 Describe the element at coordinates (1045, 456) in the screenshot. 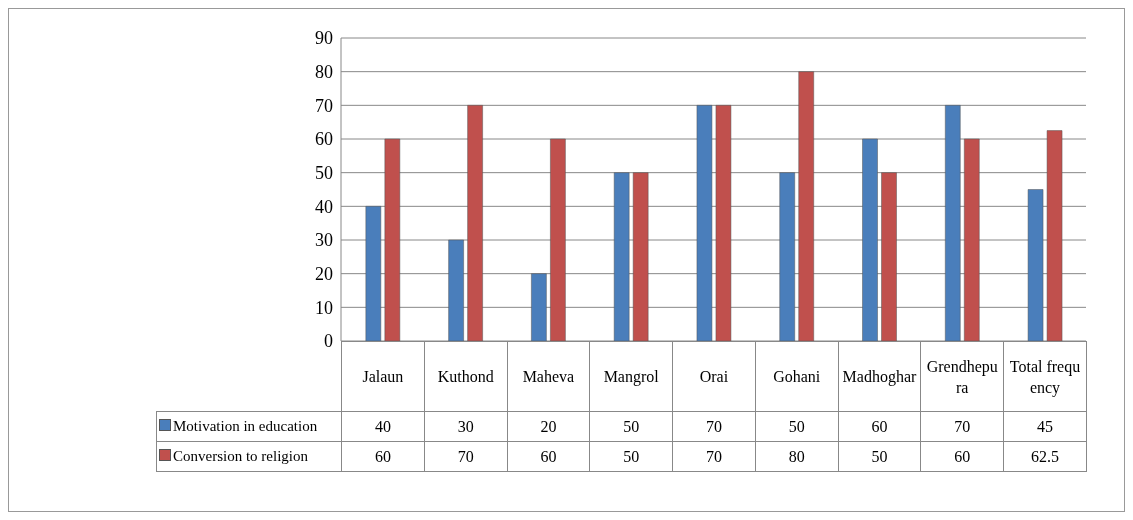

I see `data-label: 62.5` at that location.